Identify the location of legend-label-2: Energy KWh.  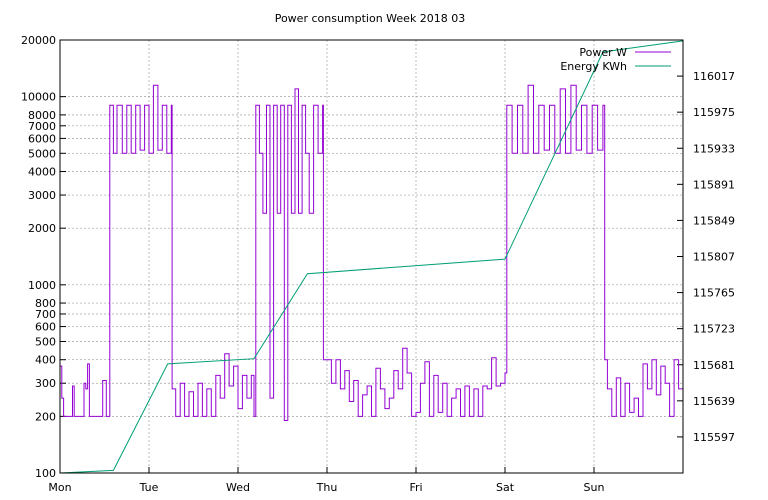
(593, 66).